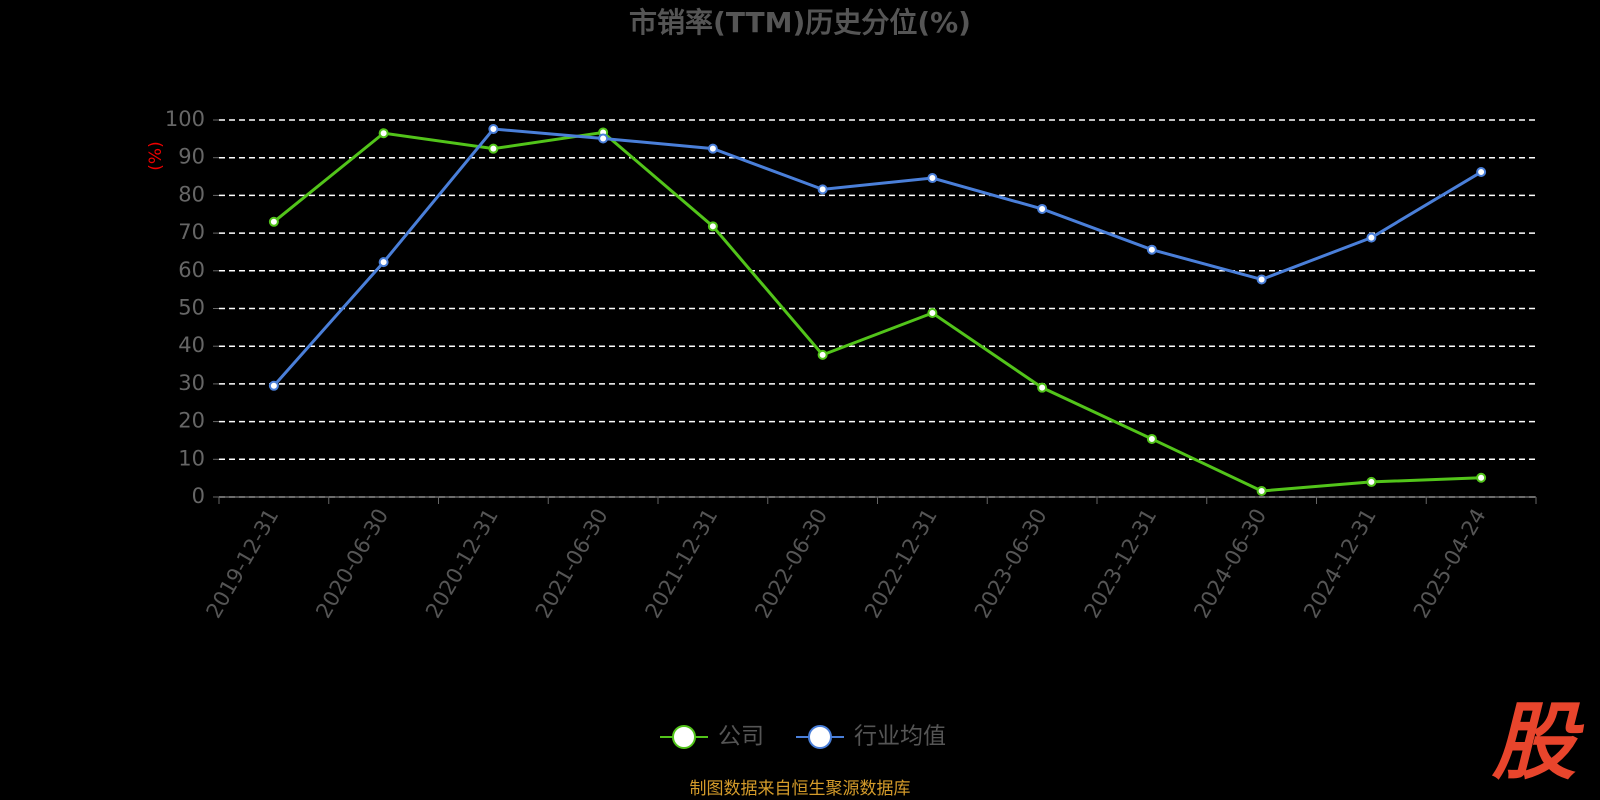  I want to click on y-tick-label: 30, so click(191, 383).